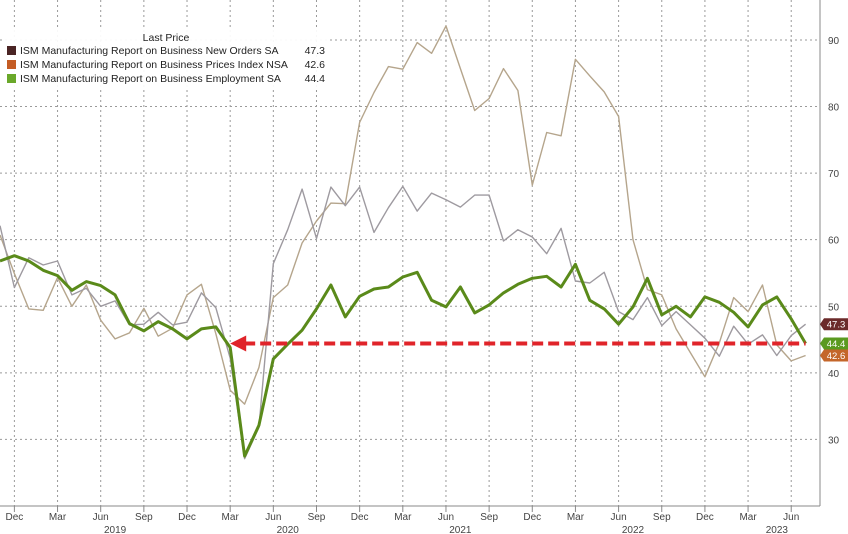 The image size is (848, 534). What do you see at coordinates (834, 108) in the screenshot?
I see `y-tick-label: 80` at bounding box center [834, 108].